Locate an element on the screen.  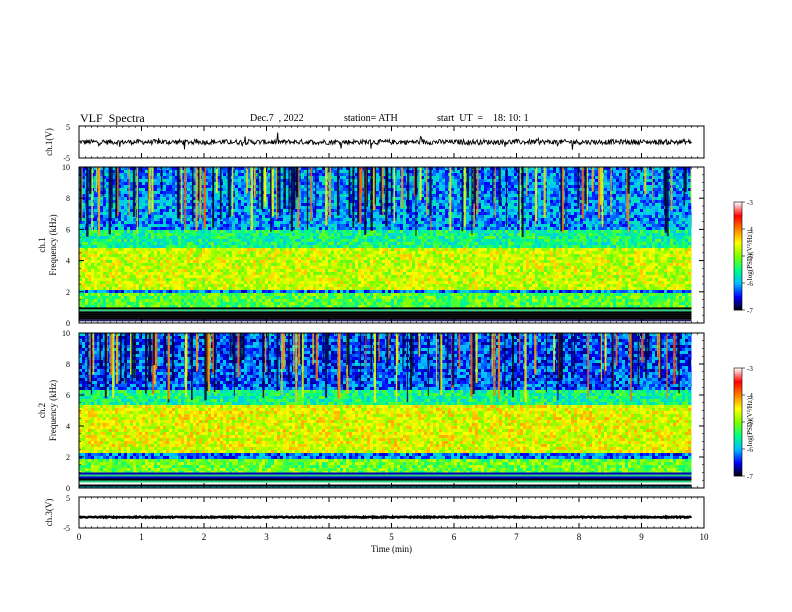
ch2-ylabel-frequency: Frequency (kHz) is located at coordinates (53, 410).